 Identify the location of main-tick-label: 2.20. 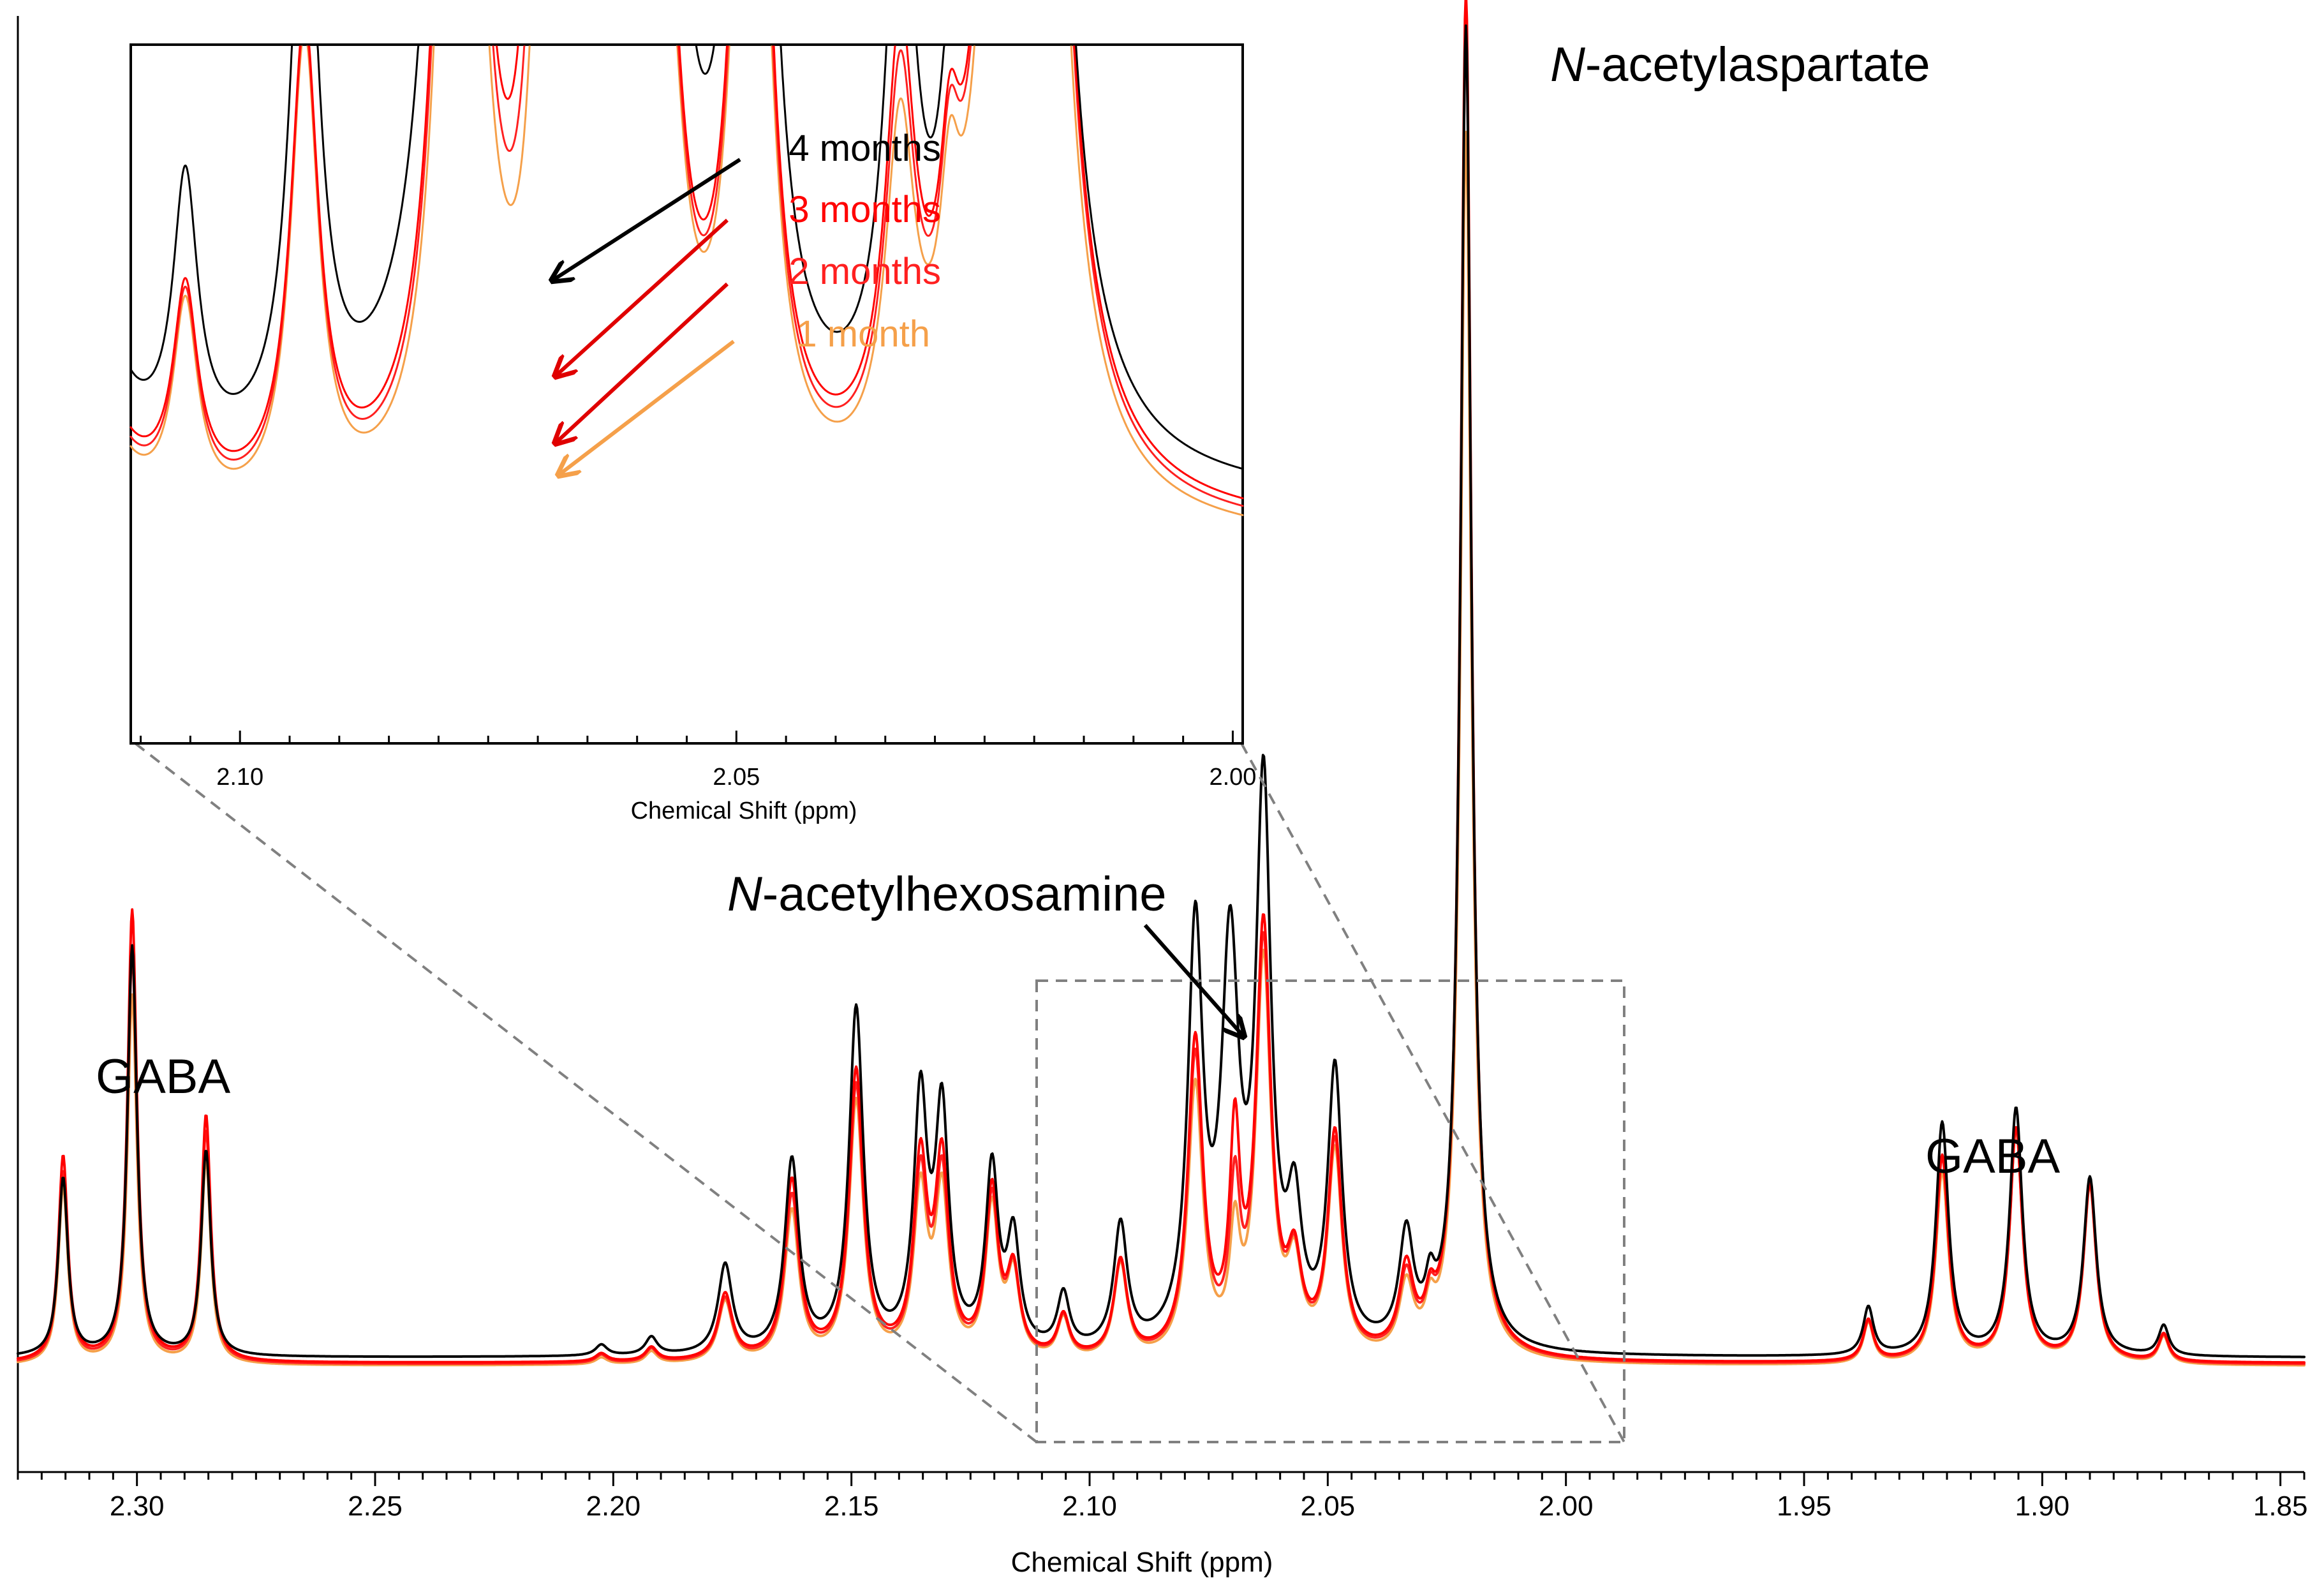
(613, 1506).